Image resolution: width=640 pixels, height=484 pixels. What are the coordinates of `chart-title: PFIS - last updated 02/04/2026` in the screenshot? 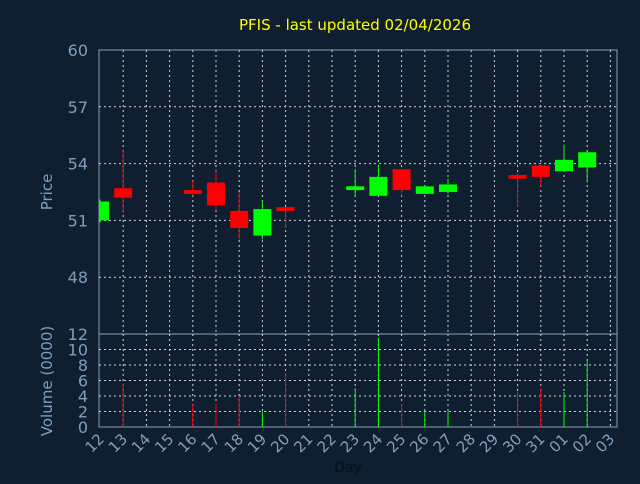 It's located at (355, 25).